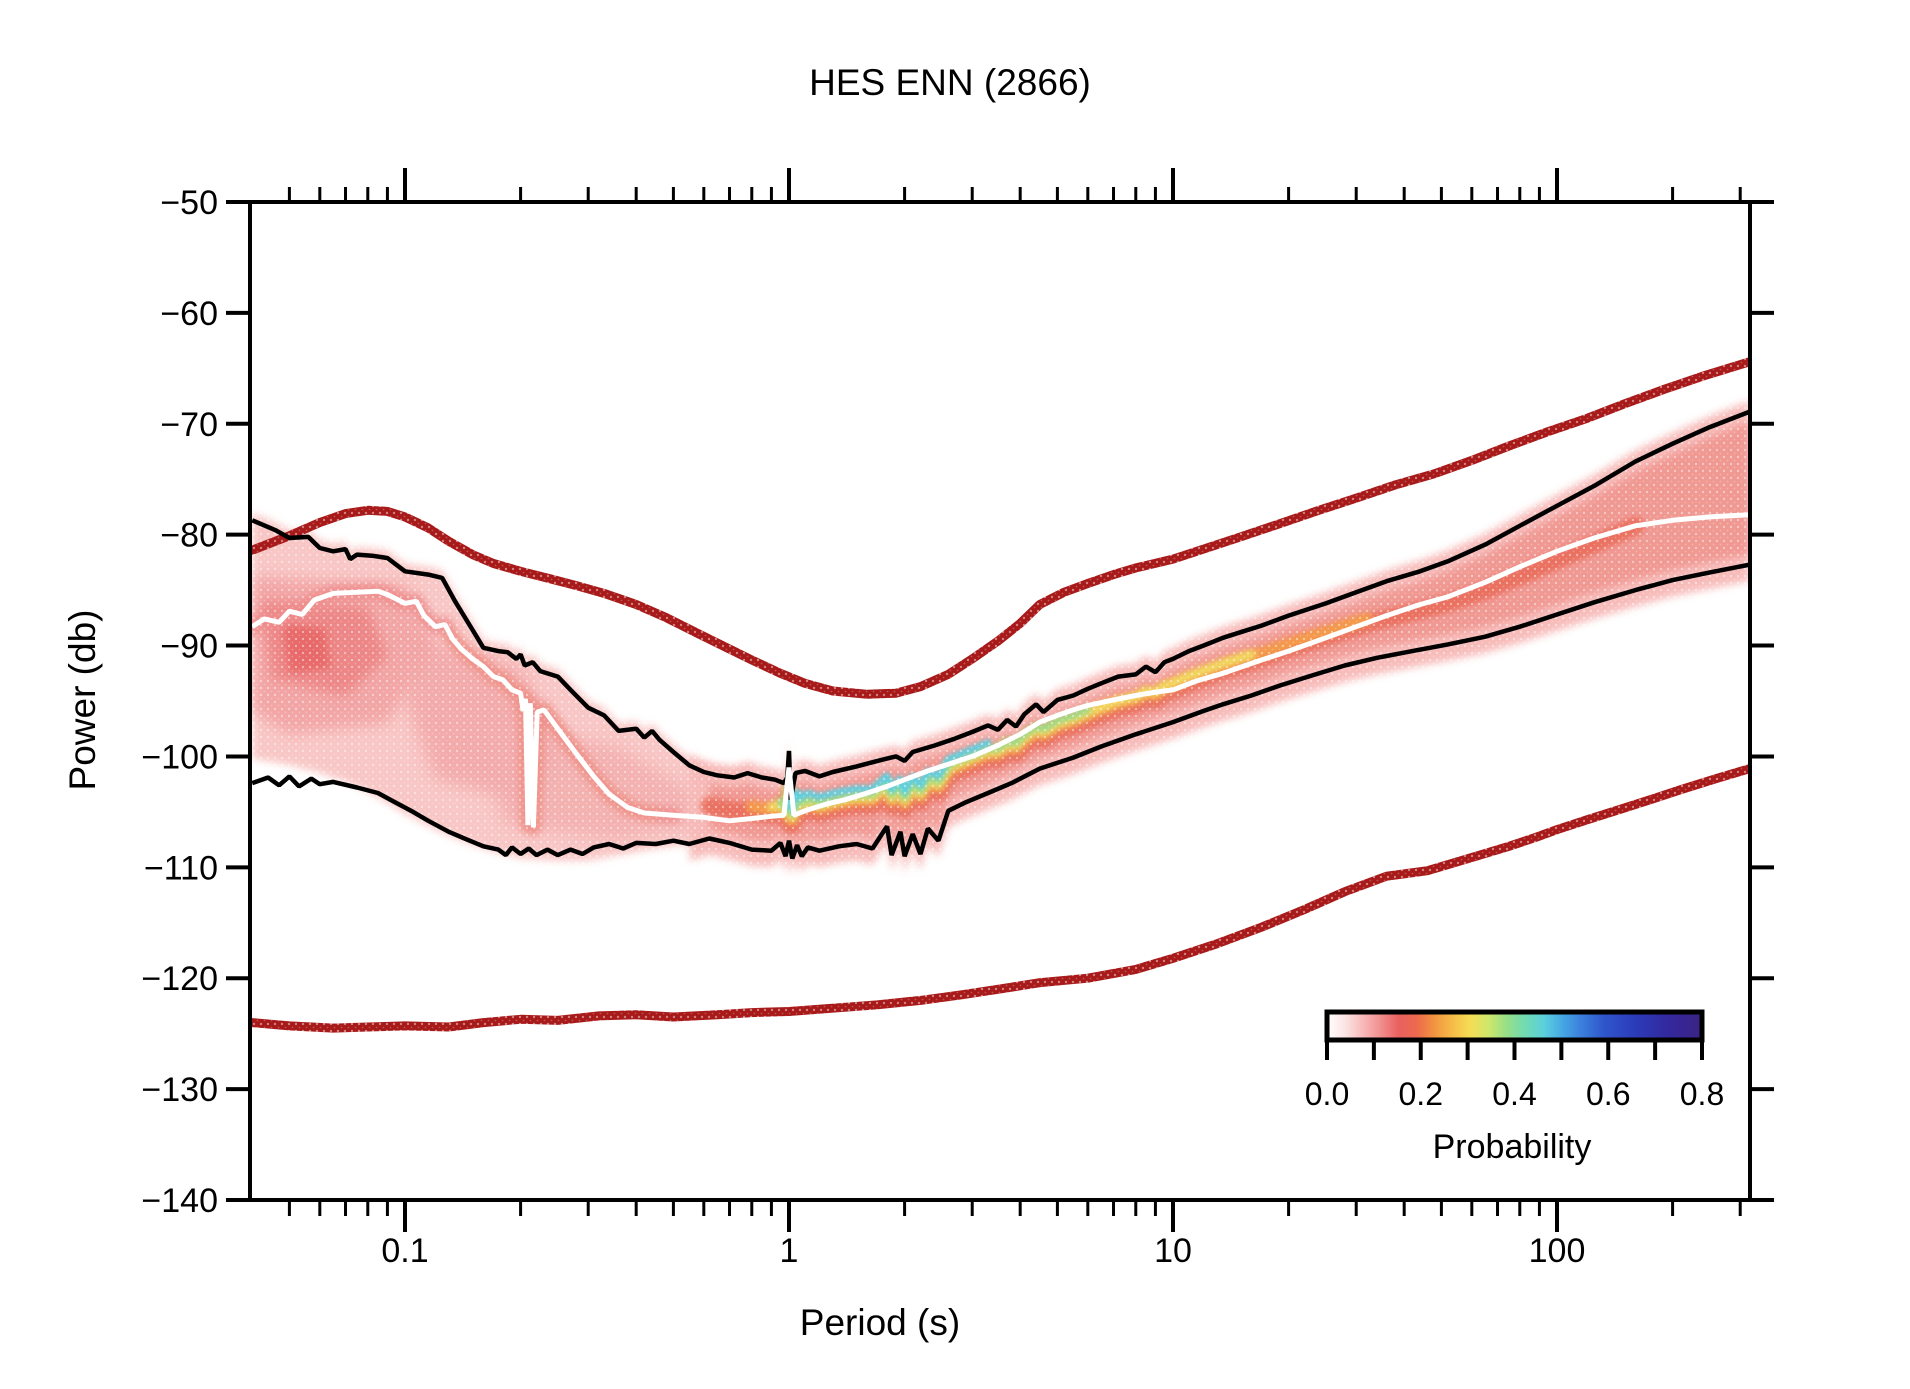  I want to click on colorbar-labels: 0.0 0.2 0.4 0.6 0.8, so click(1514, 1094).